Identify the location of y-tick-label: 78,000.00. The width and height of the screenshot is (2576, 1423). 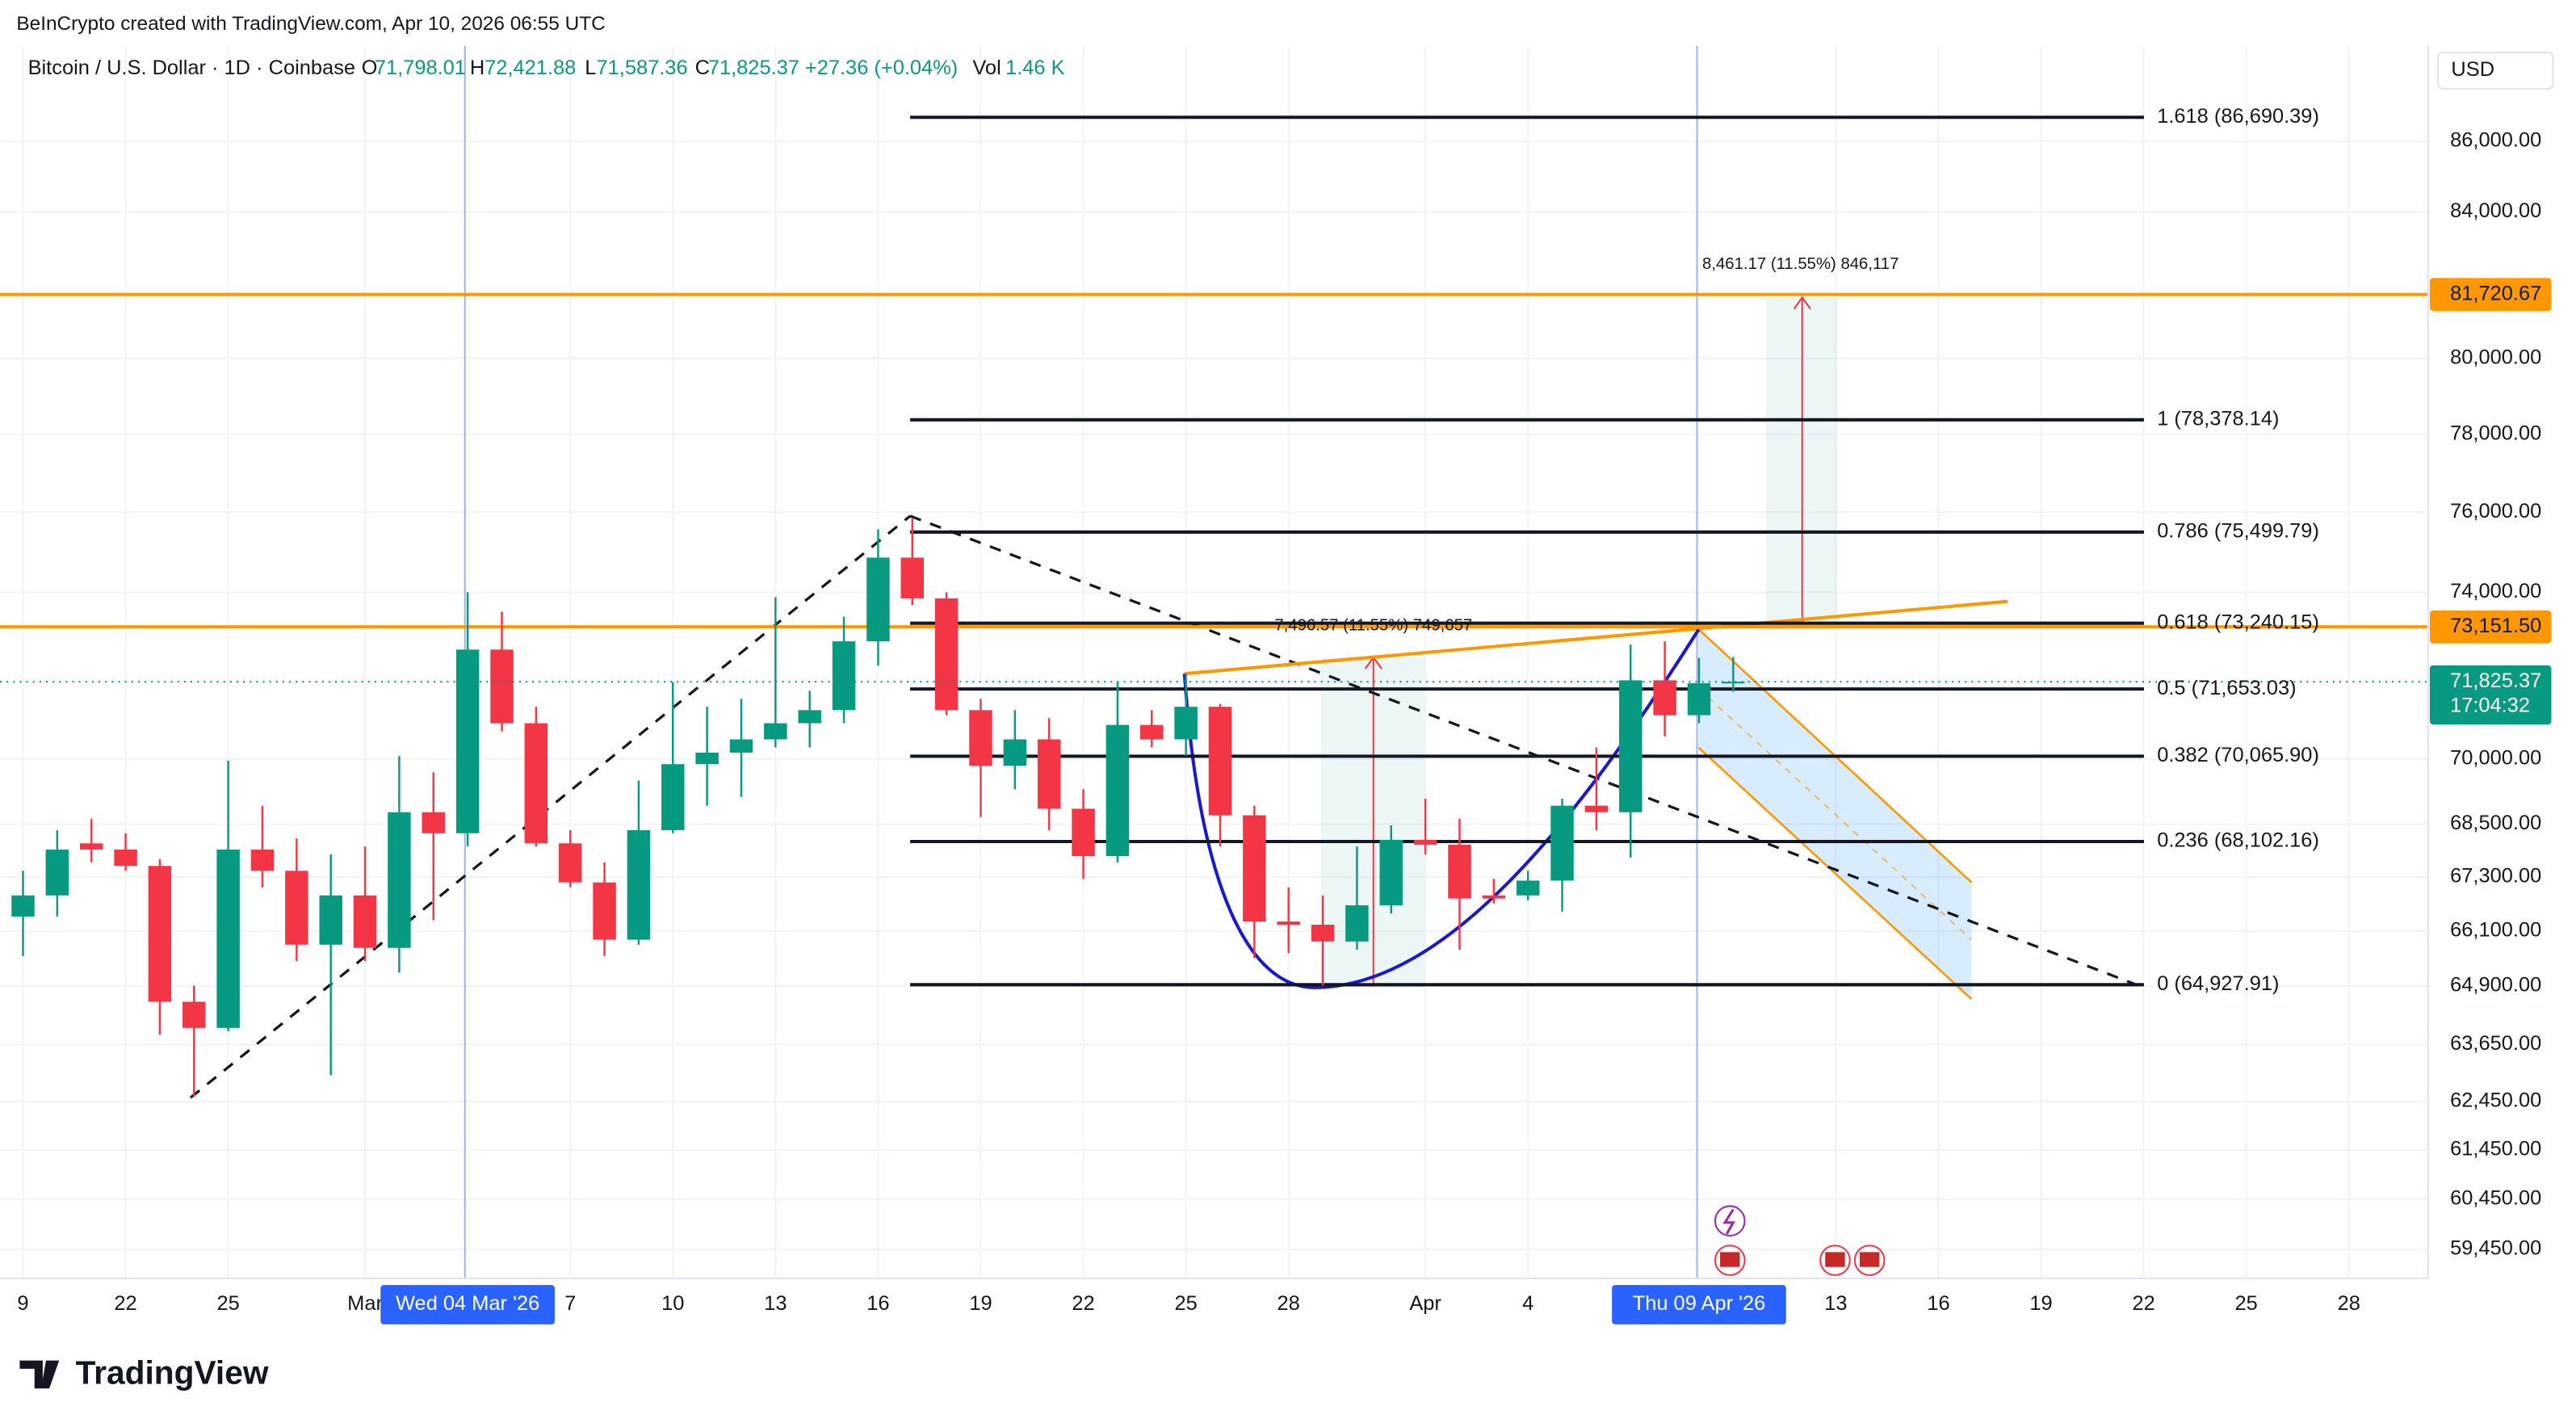
(2495, 433).